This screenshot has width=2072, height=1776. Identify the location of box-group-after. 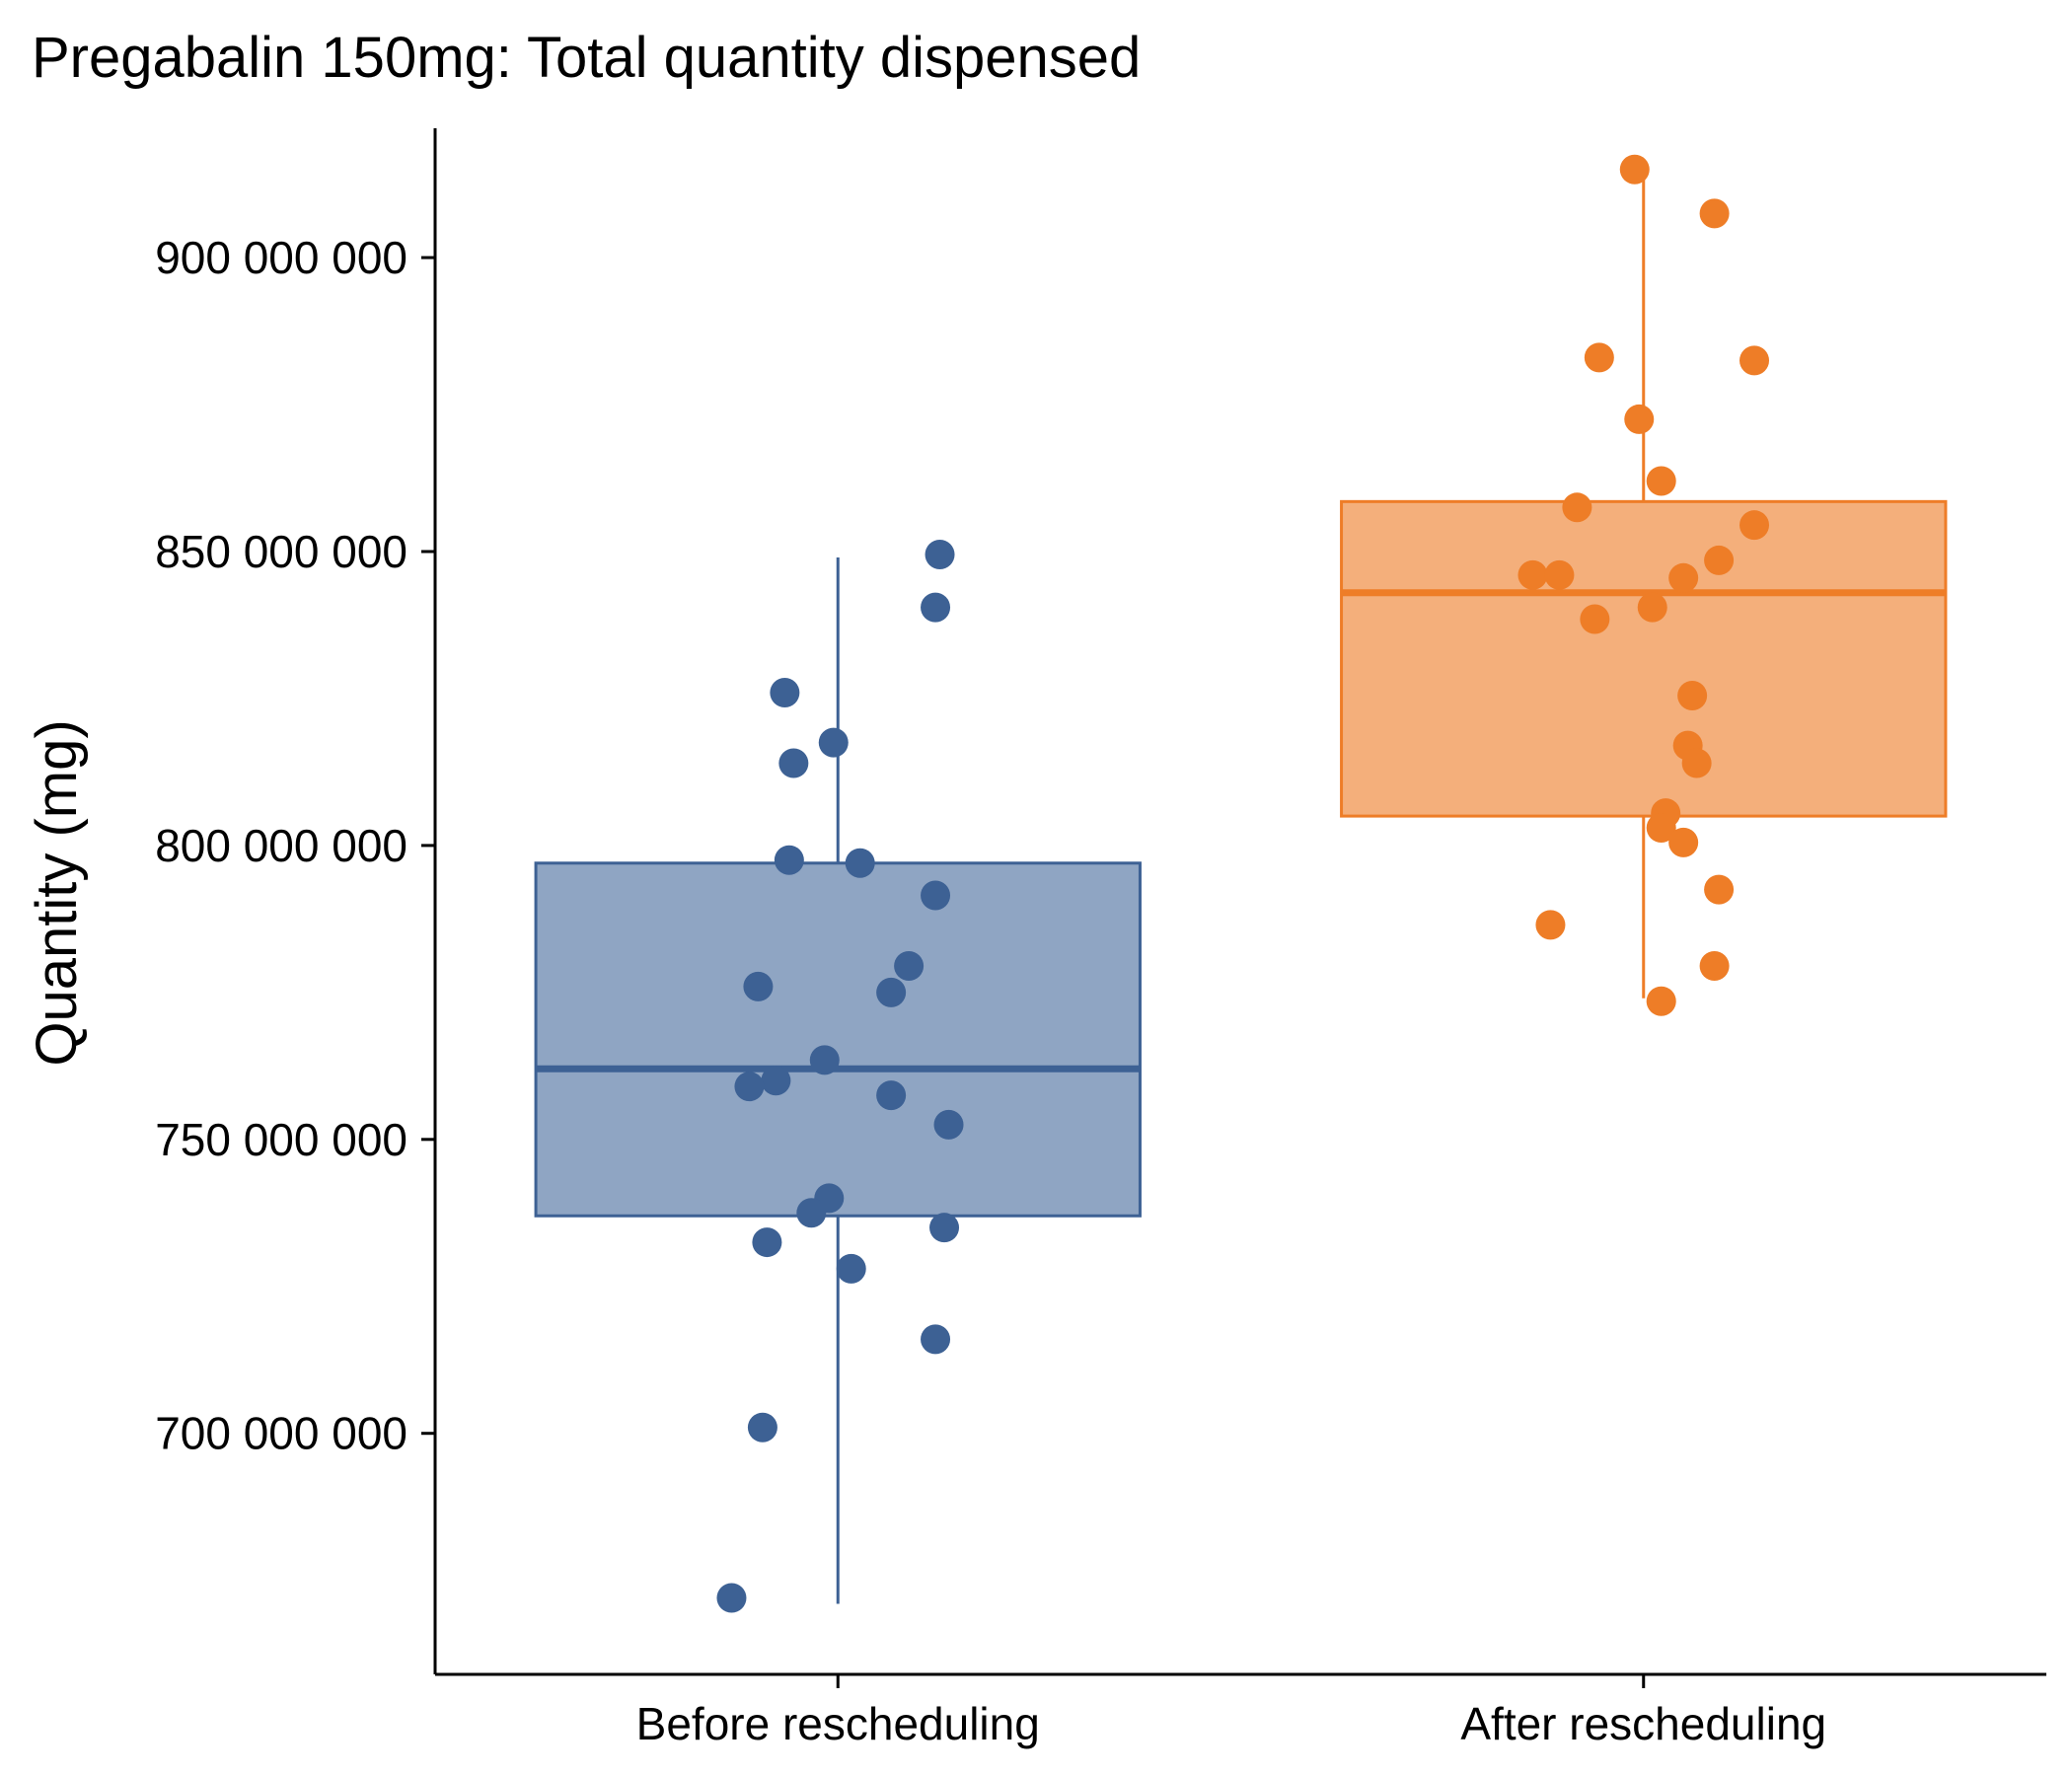
(1644, 585).